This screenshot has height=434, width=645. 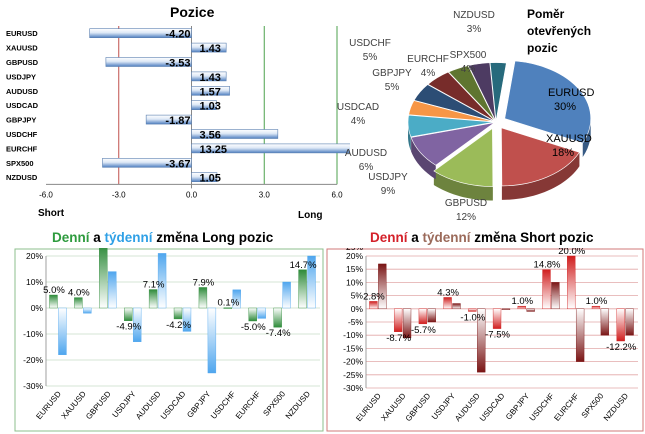 I want to click on long-label: Long, so click(x=310, y=215).